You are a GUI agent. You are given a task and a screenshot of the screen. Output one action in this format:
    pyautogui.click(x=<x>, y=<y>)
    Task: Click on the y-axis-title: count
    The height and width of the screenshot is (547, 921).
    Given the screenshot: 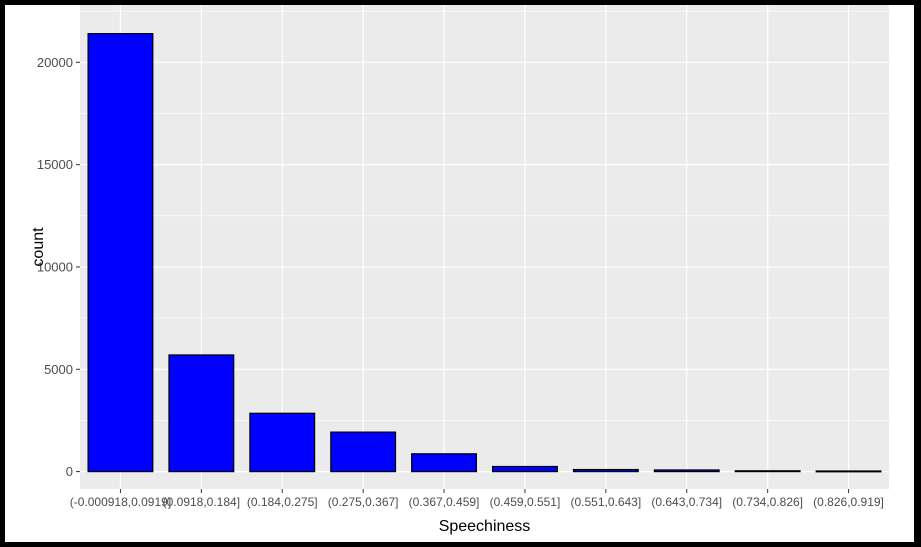 What is the action you would take?
    pyautogui.click(x=38, y=247)
    